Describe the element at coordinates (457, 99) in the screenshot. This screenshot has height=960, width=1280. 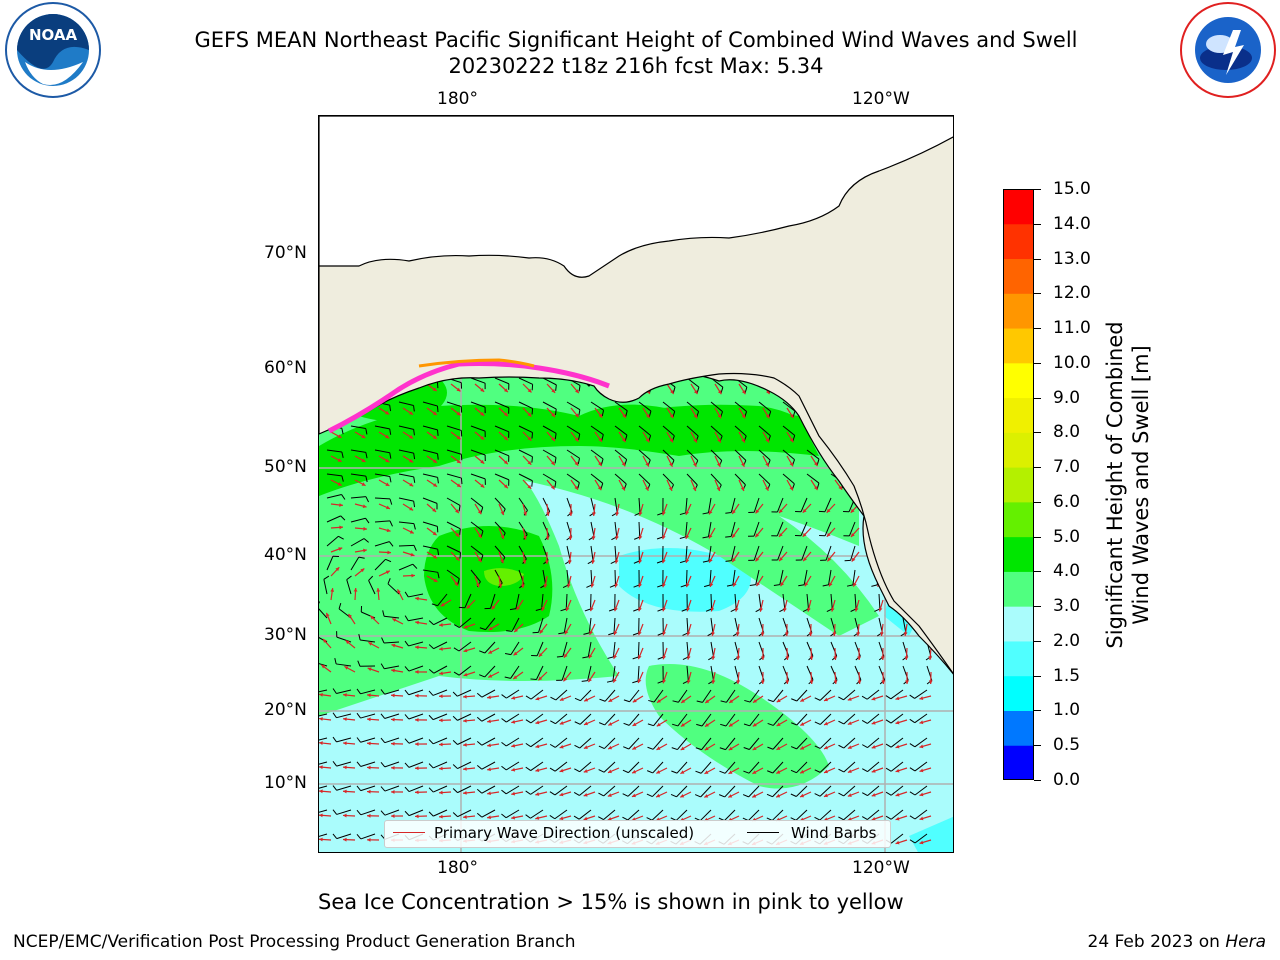
I see `lon-label-top-180: 180°` at that location.